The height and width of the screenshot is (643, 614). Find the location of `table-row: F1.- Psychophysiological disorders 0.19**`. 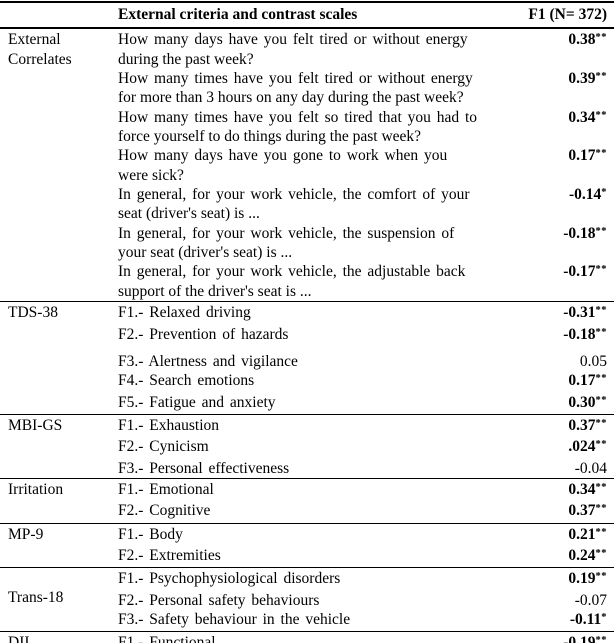

table-row: F1.- Psychophysiological disorders 0.19** is located at coordinates (366, 579).